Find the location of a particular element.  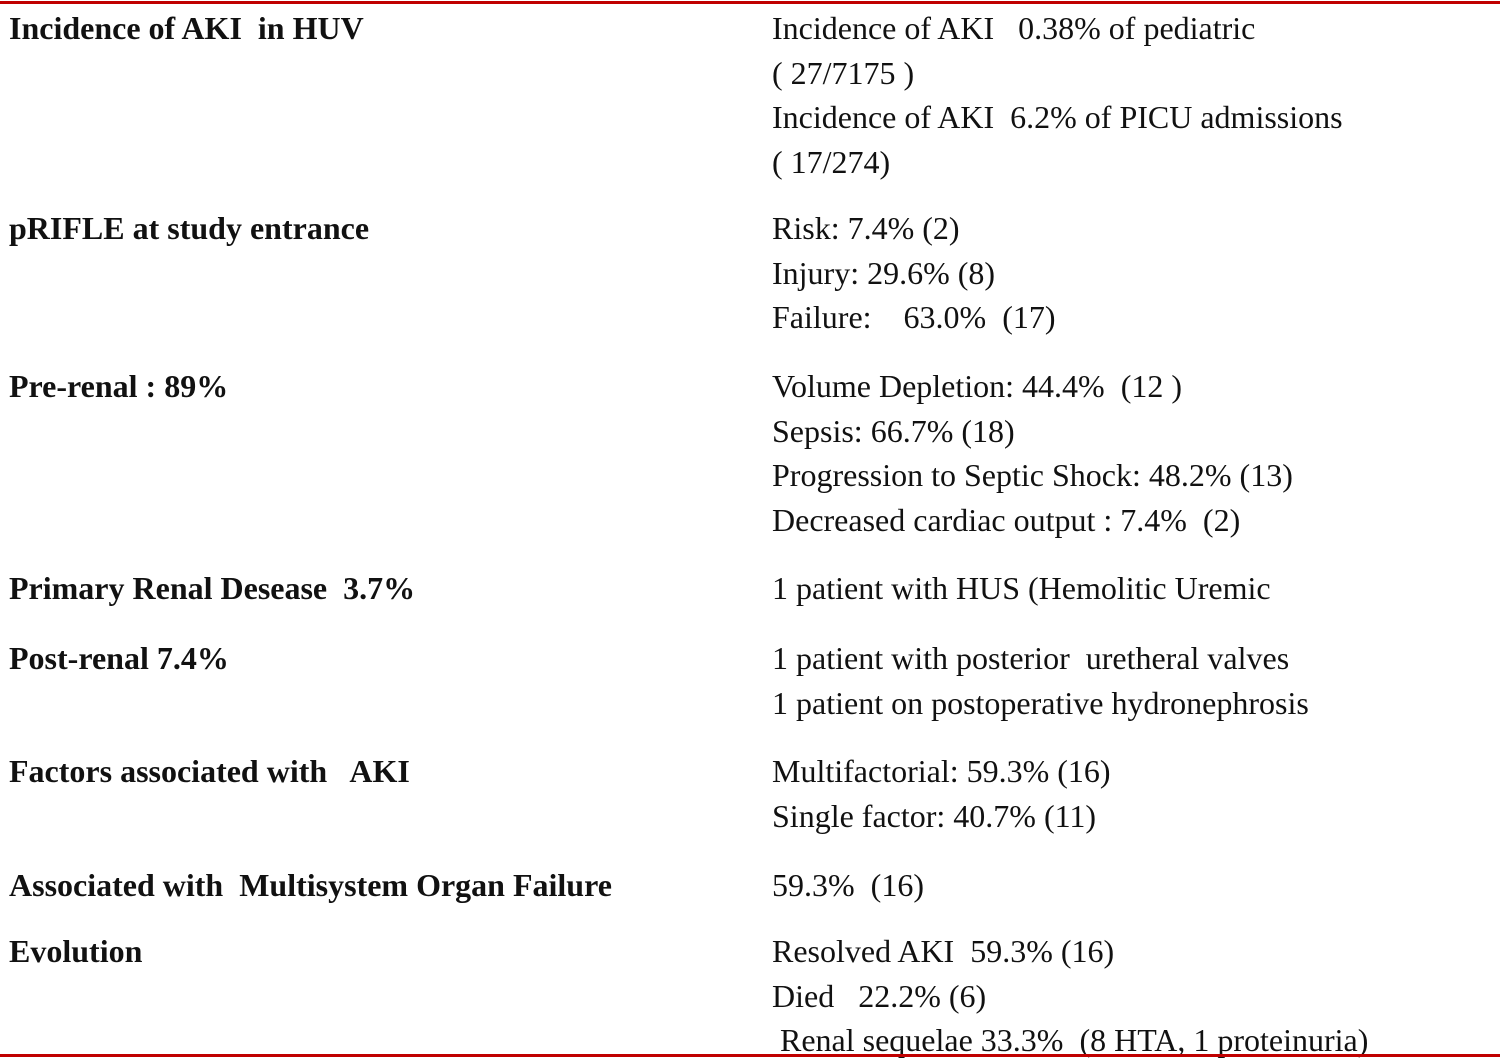

row-value: ( 27/7175 ) is located at coordinates (843, 72).